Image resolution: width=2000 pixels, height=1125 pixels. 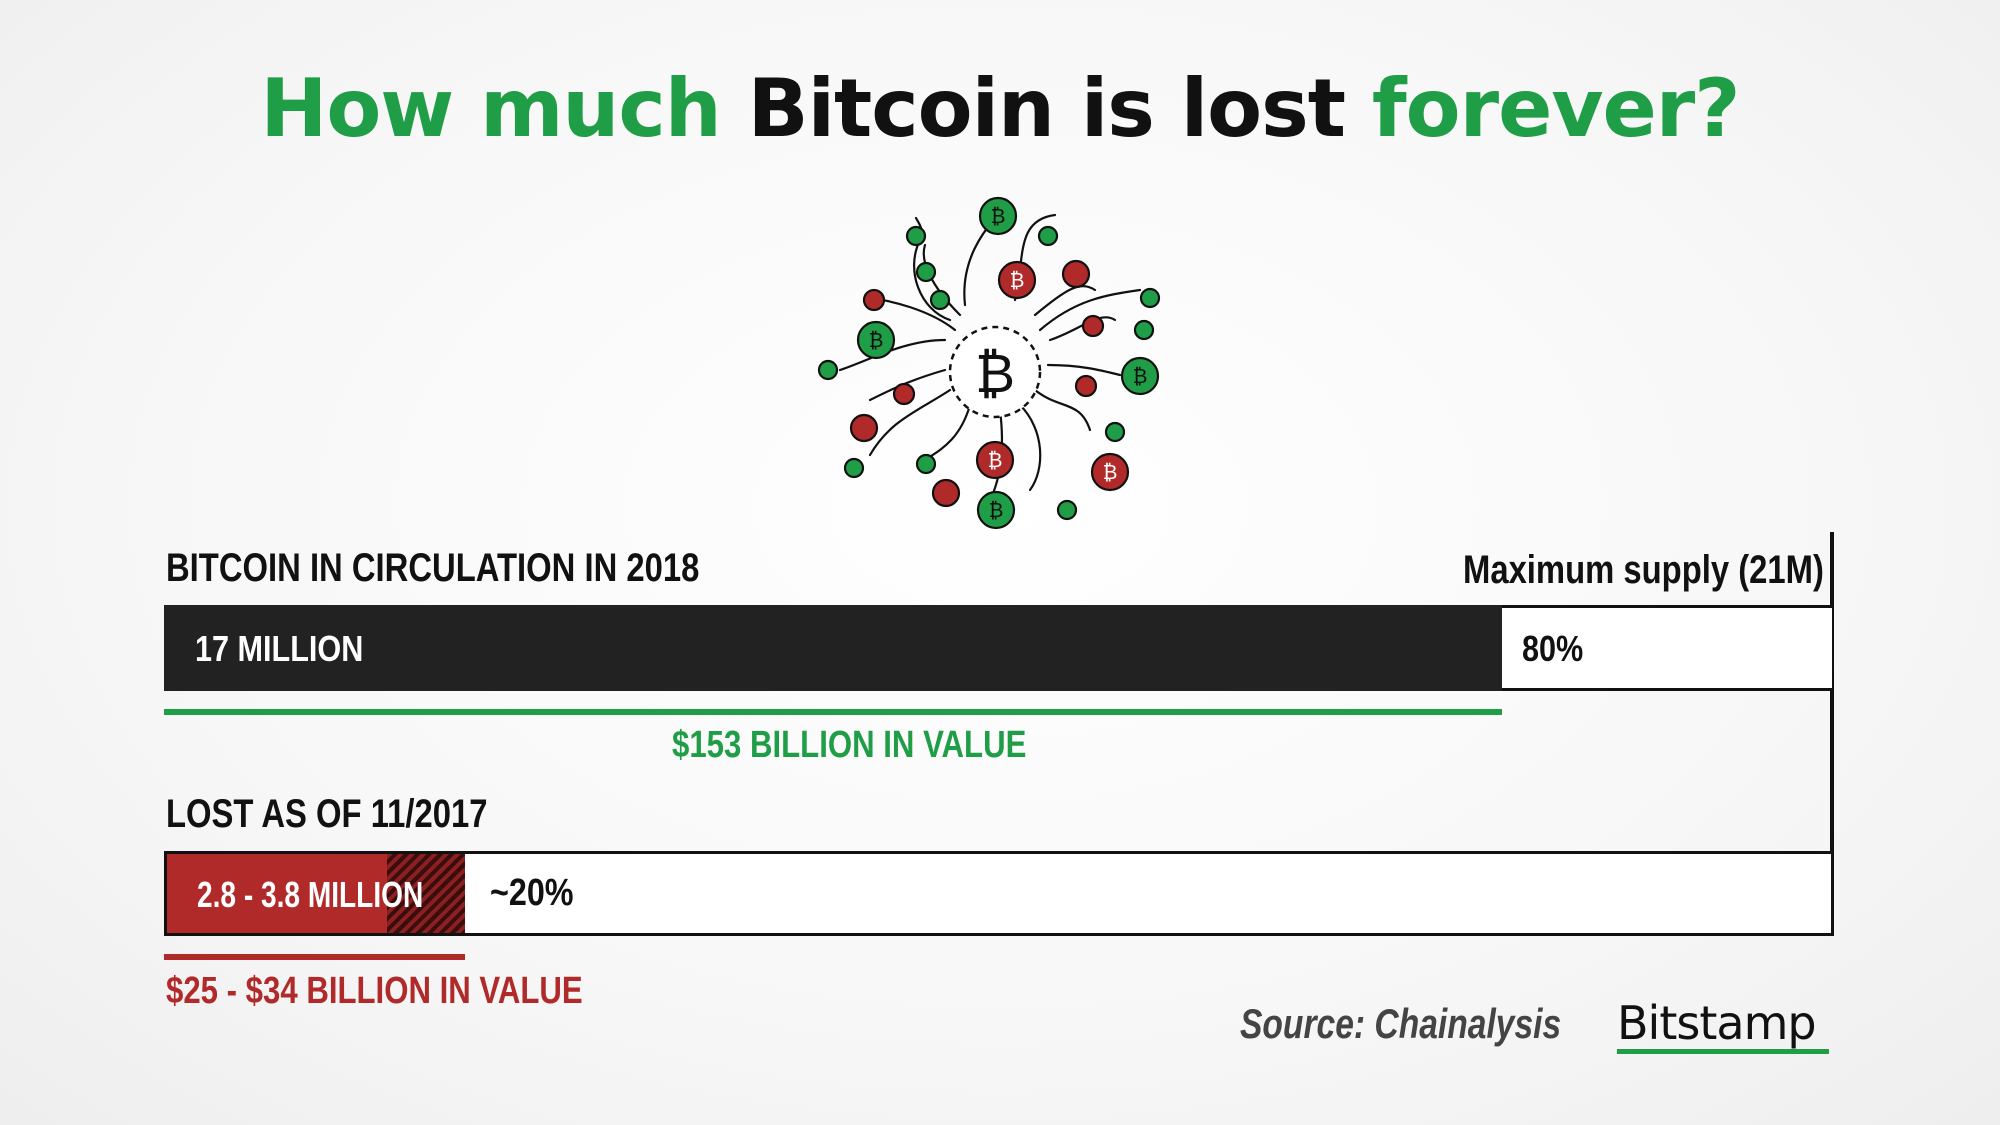 I want to click on lost-bar-label: 2.8 - 3.8 MILLION, so click(x=310, y=894).